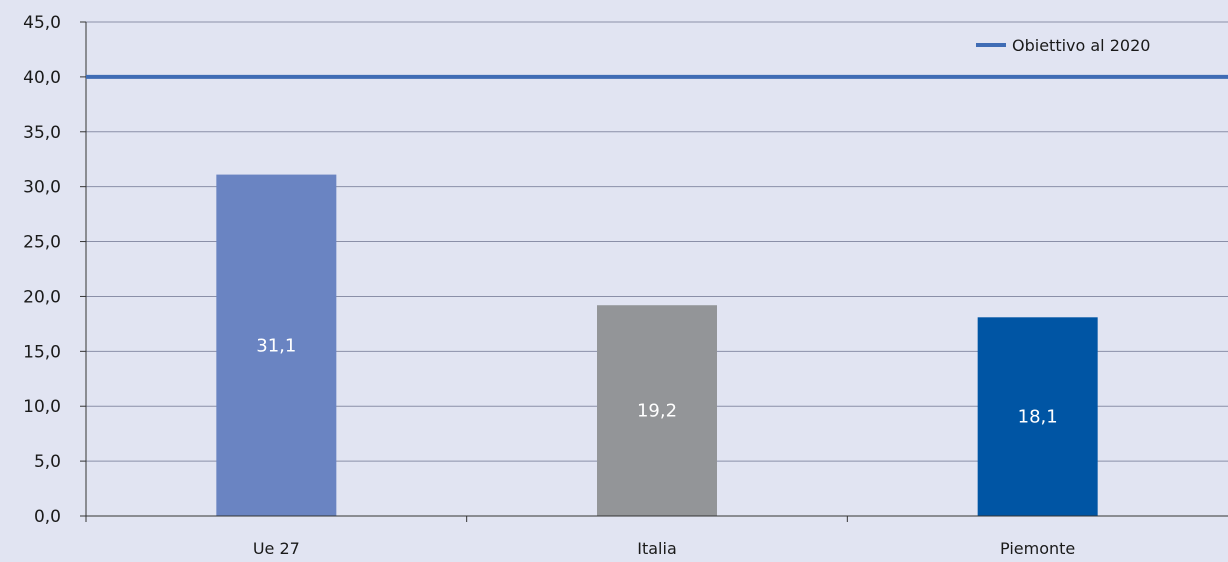  What do you see at coordinates (276, 548) in the screenshot?
I see `x-category-label: Ue 27` at bounding box center [276, 548].